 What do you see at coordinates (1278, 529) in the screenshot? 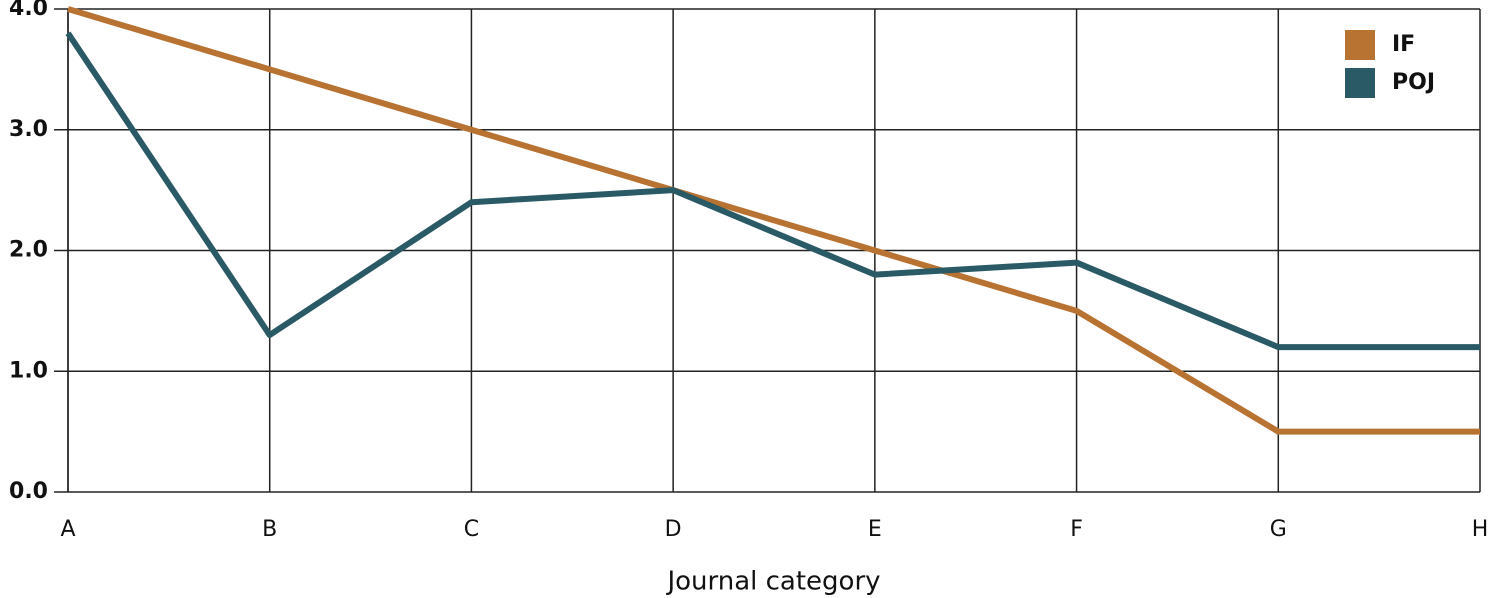
I see `x-tick-label: G` at bounding box center [1278, 529].